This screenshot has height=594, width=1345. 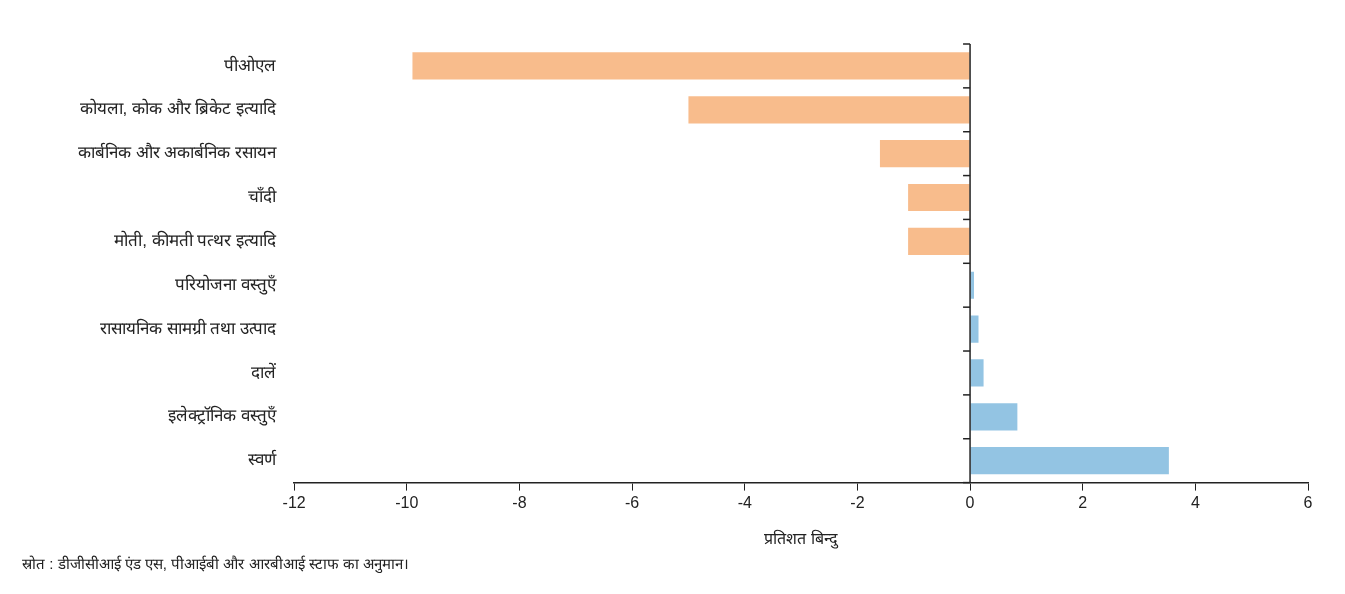 I want to click on y-tick-label: मोती, कीमती पत्थर इत्यादि, so click(x=196, y=240).